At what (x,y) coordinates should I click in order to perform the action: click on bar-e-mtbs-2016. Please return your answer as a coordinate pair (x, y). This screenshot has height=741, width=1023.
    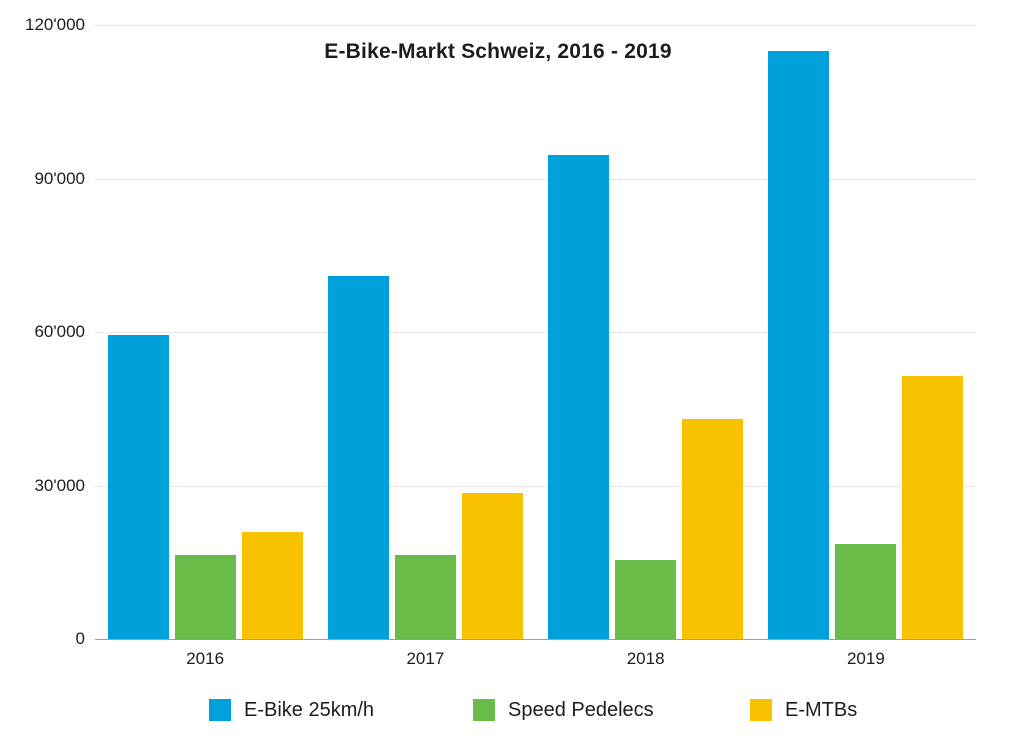
    Looking at the image, I should click on (272, 585).